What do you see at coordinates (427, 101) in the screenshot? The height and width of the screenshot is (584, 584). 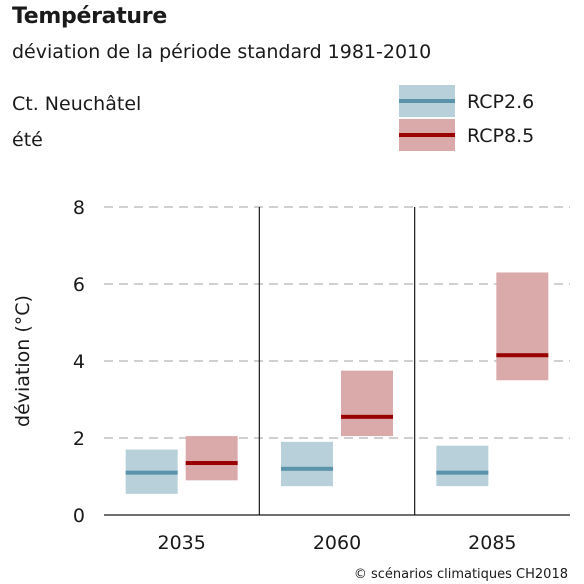 I see `legend-rcp26-line` at bounding box center [427, 101].